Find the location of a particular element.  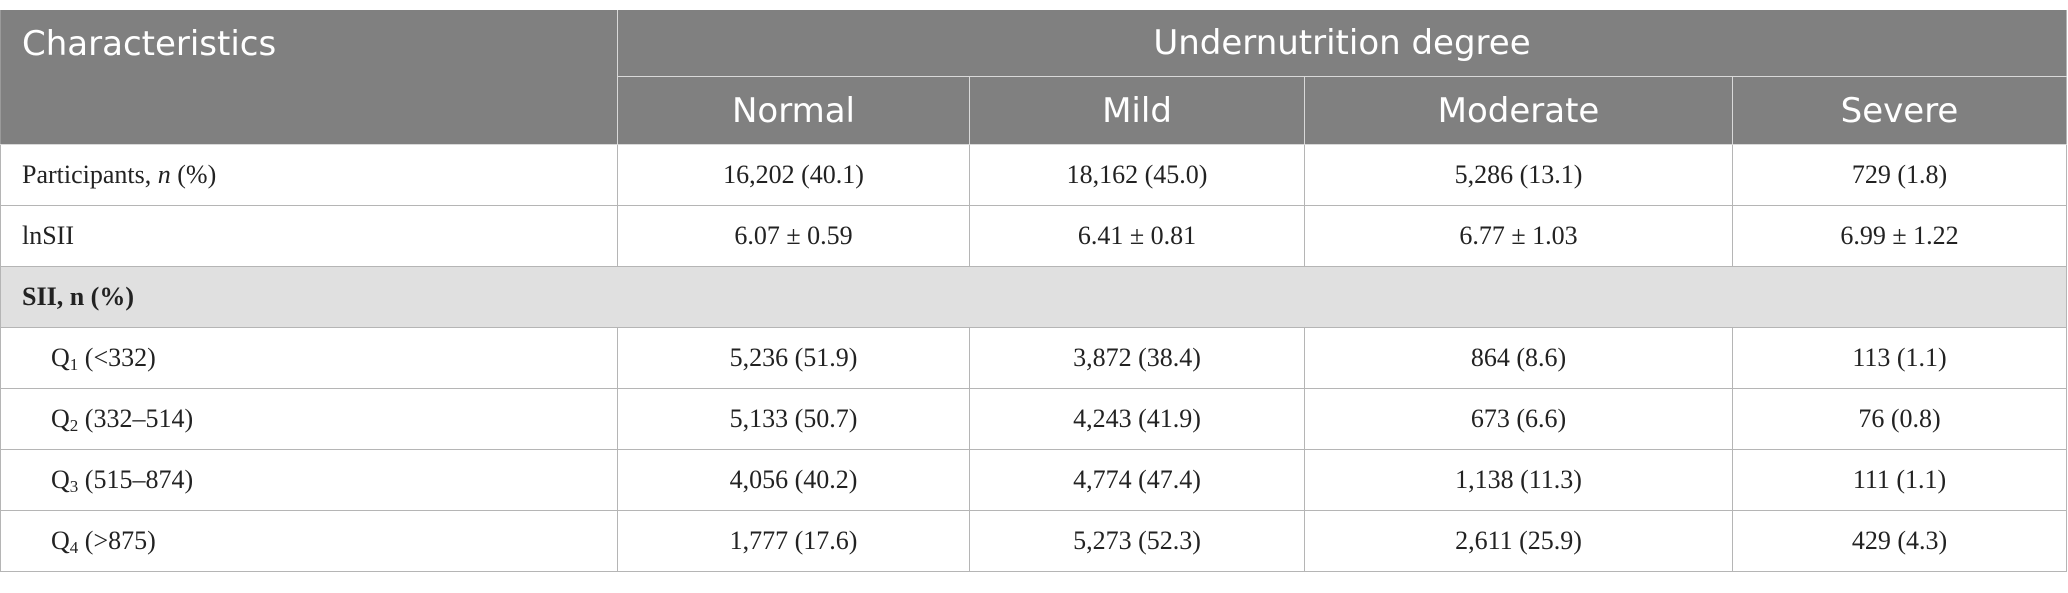

table-cell: 5,273 (52.3) is located at coordinates (1137, 541).